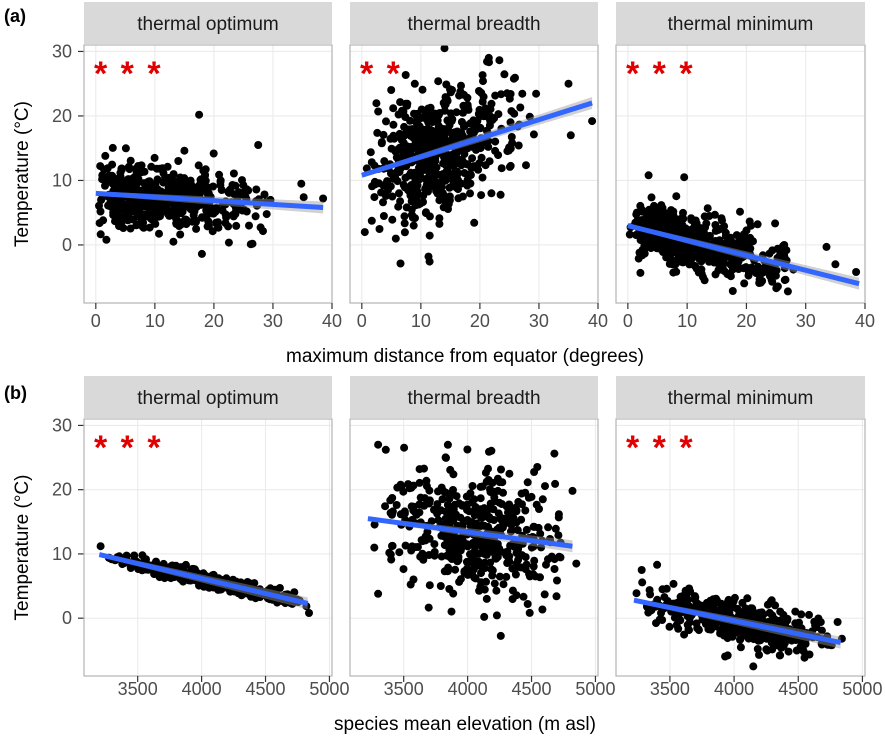 The width and height of the screenshot is (885, 740). Describe the element at coordinates (737, 621) in the screenshot. I see `regression-line` at that location.